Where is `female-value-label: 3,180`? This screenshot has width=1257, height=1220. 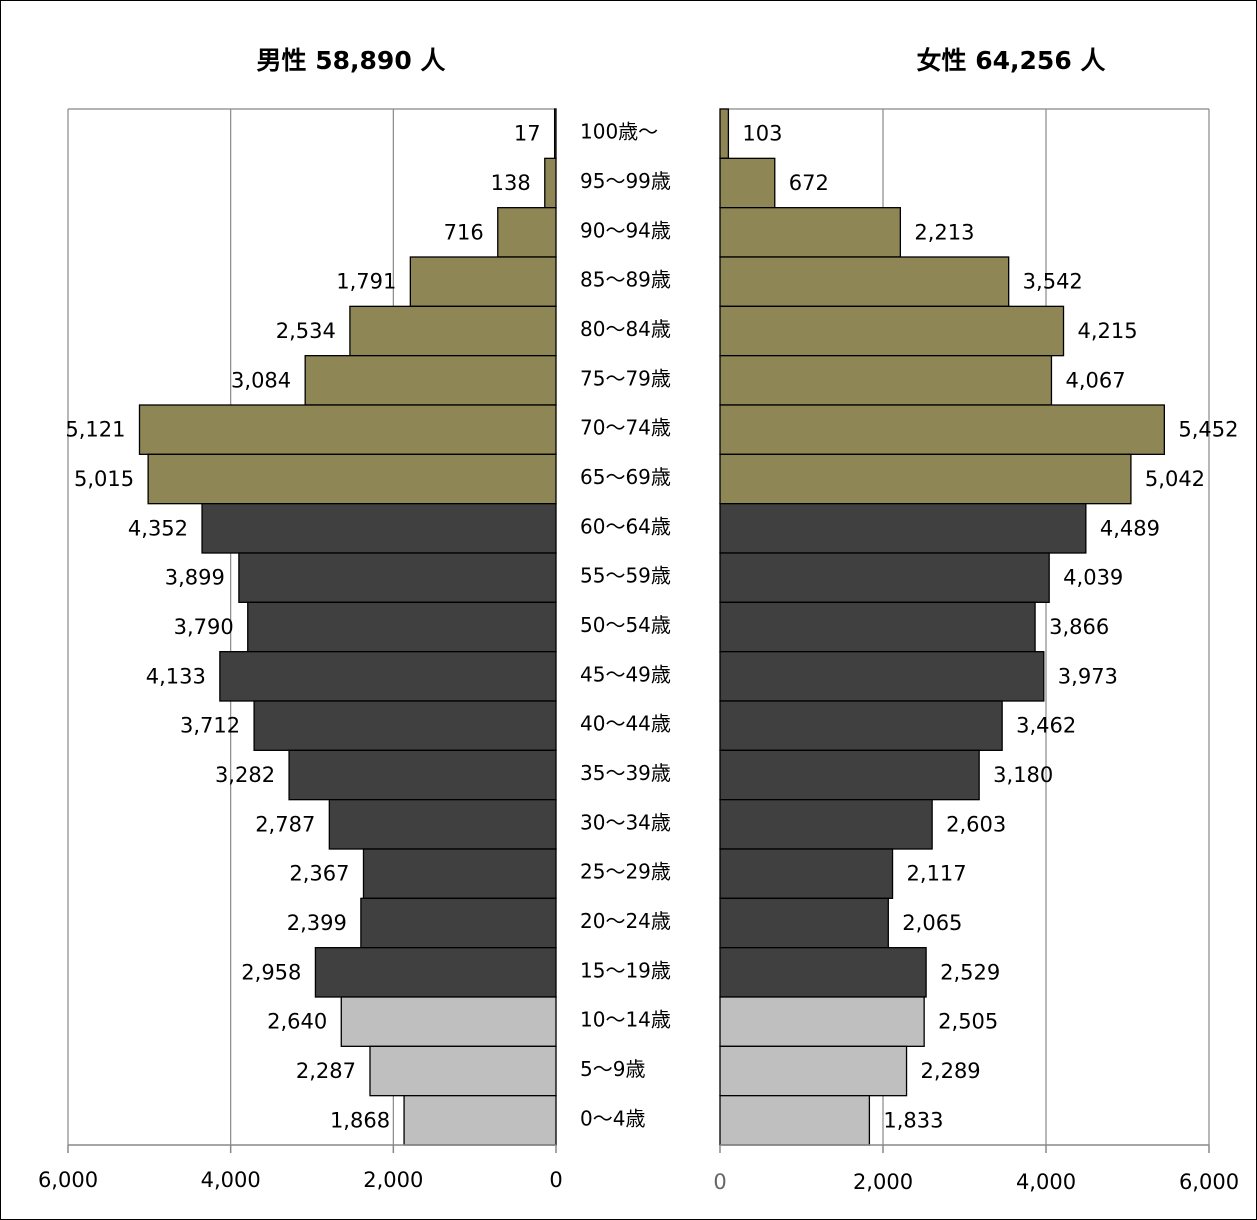
female-value-label: 3,180 is located at coordinates (1023, 775).